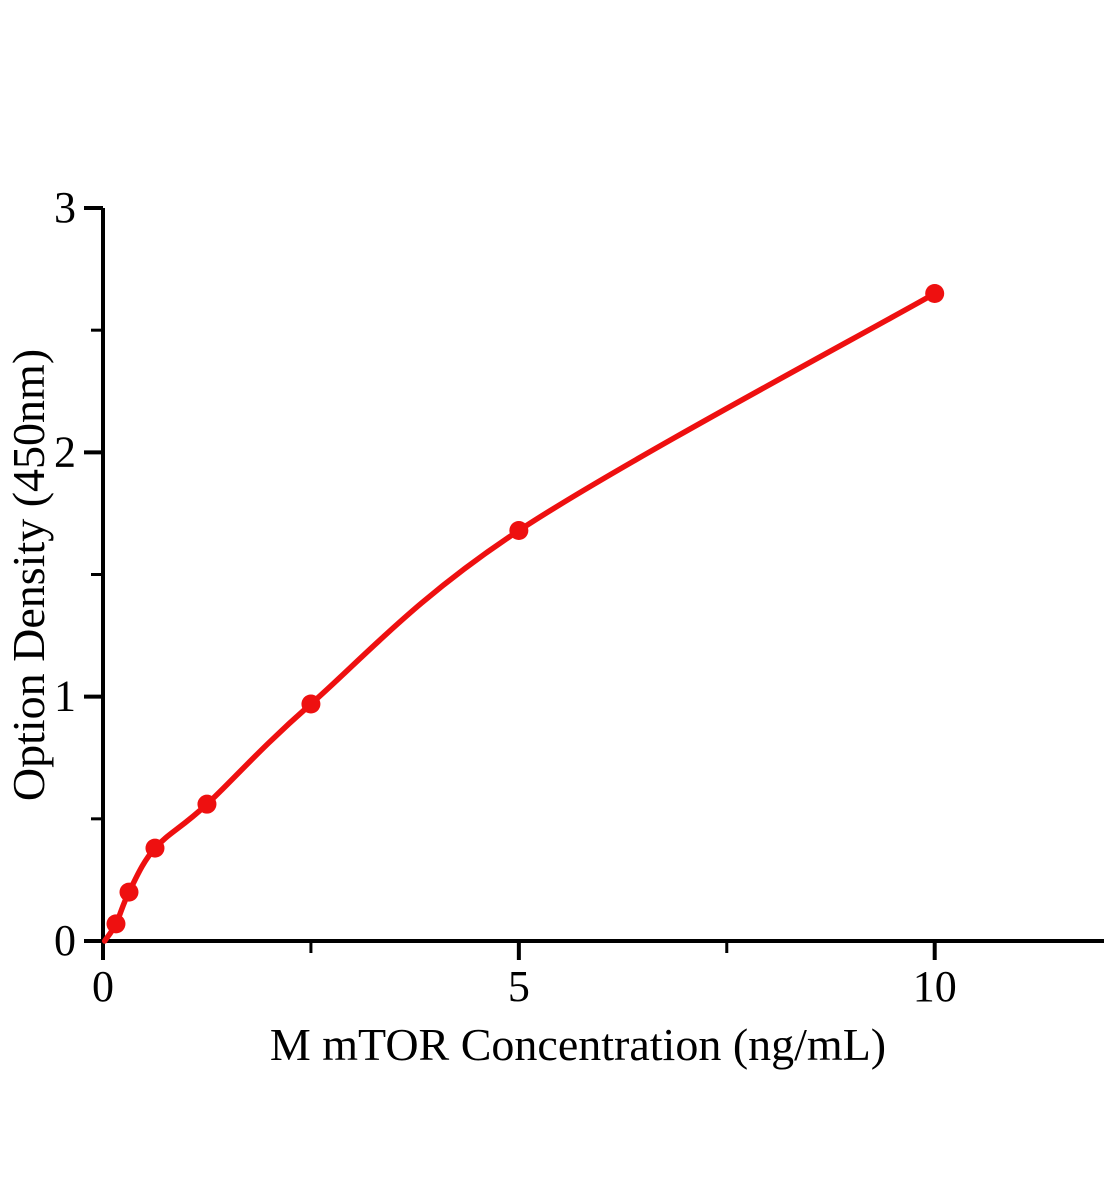  What do you see at coordinates (103, 986) in the screenshot?
I see `x-tick-label: 0` at bounding box center [103, 986].